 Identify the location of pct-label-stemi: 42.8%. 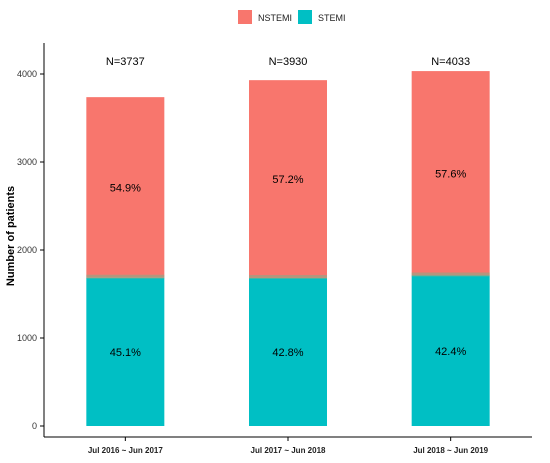
(287, 353).